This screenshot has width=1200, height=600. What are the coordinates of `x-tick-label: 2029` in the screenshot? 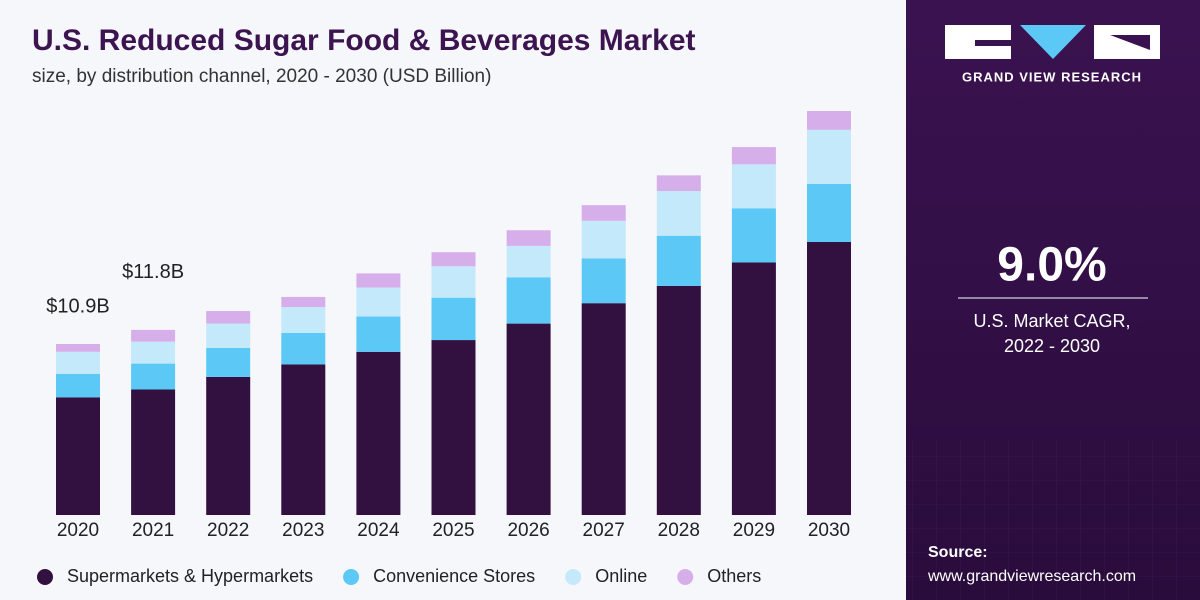 It's located at (754, 530).